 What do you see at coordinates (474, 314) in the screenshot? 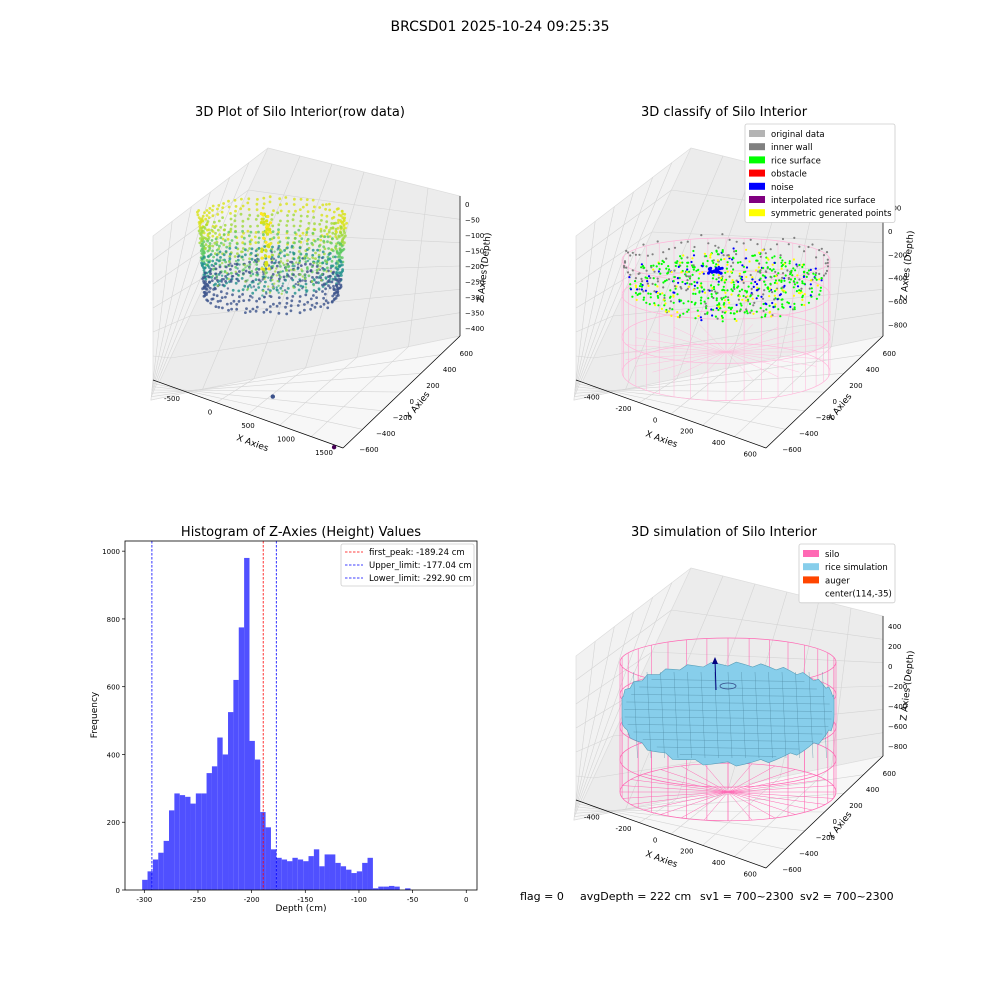
I see `z-tick-label: −350` at bounding box center [474, 314].